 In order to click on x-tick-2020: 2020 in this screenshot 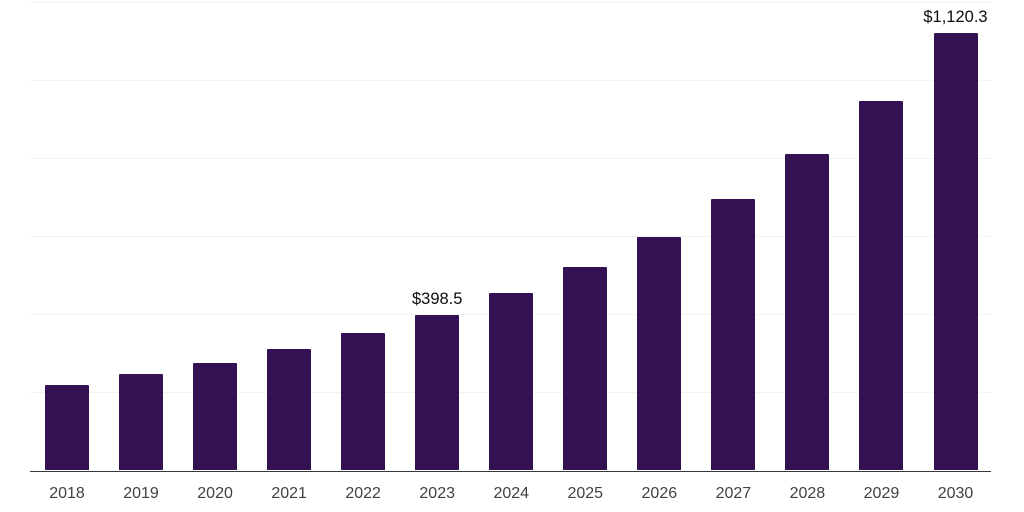, I will do `click(215, 493)`.